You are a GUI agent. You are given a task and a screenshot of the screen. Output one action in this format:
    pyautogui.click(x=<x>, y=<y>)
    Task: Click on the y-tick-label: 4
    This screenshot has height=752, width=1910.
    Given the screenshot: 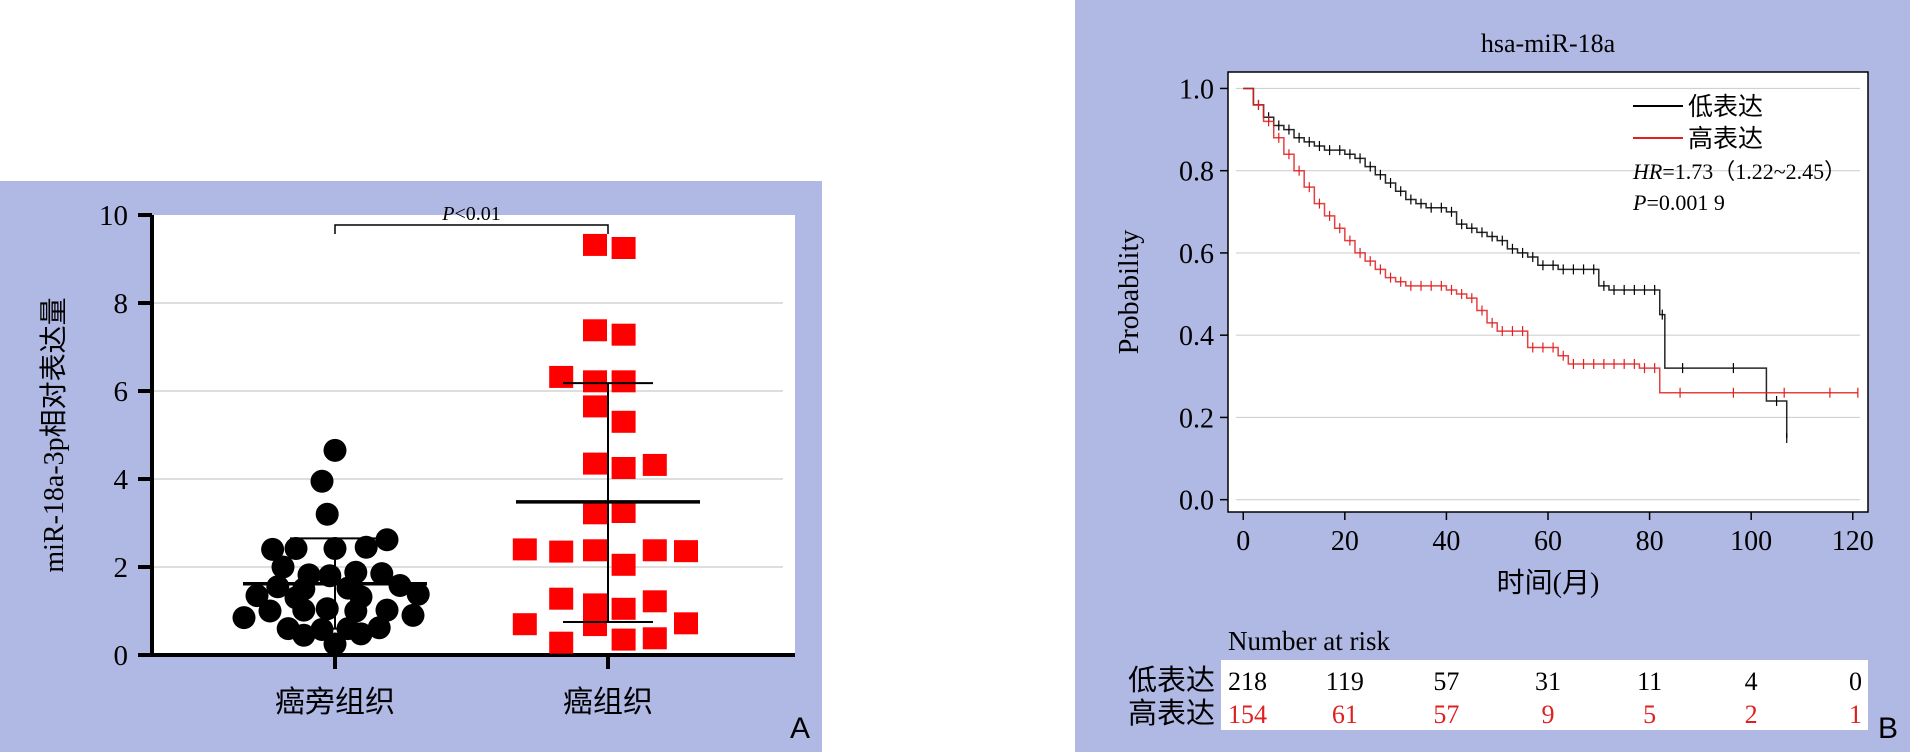 What is the action you would take?
    pyautogui.click(x=121, y=480)
    